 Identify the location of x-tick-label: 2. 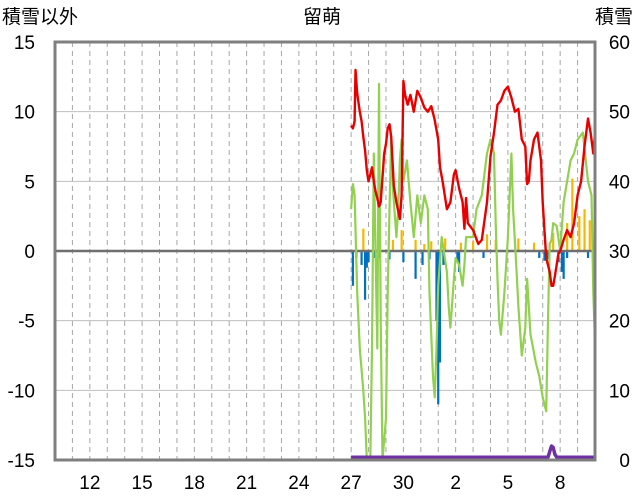
(455, 483).